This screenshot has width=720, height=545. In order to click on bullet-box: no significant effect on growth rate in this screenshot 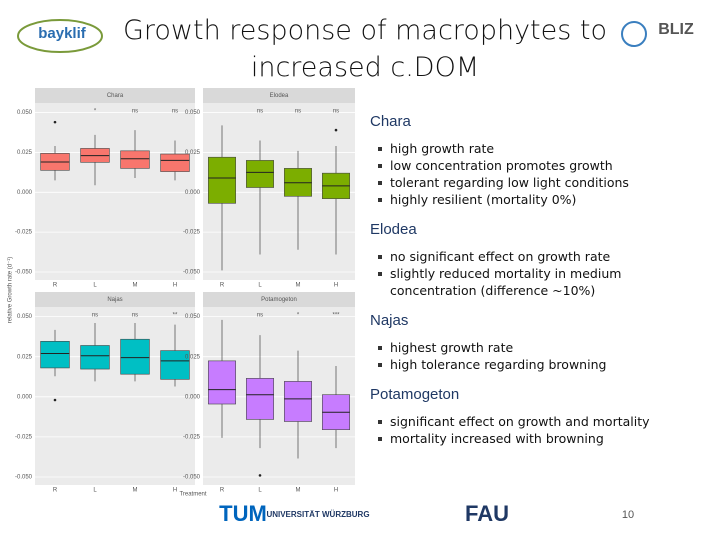, I will do `click(500, 256)`.